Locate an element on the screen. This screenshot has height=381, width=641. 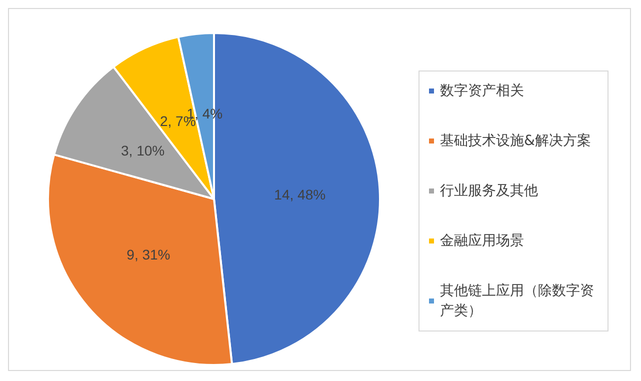
data-label: 3, 10% is located at coordinates (143, 150).